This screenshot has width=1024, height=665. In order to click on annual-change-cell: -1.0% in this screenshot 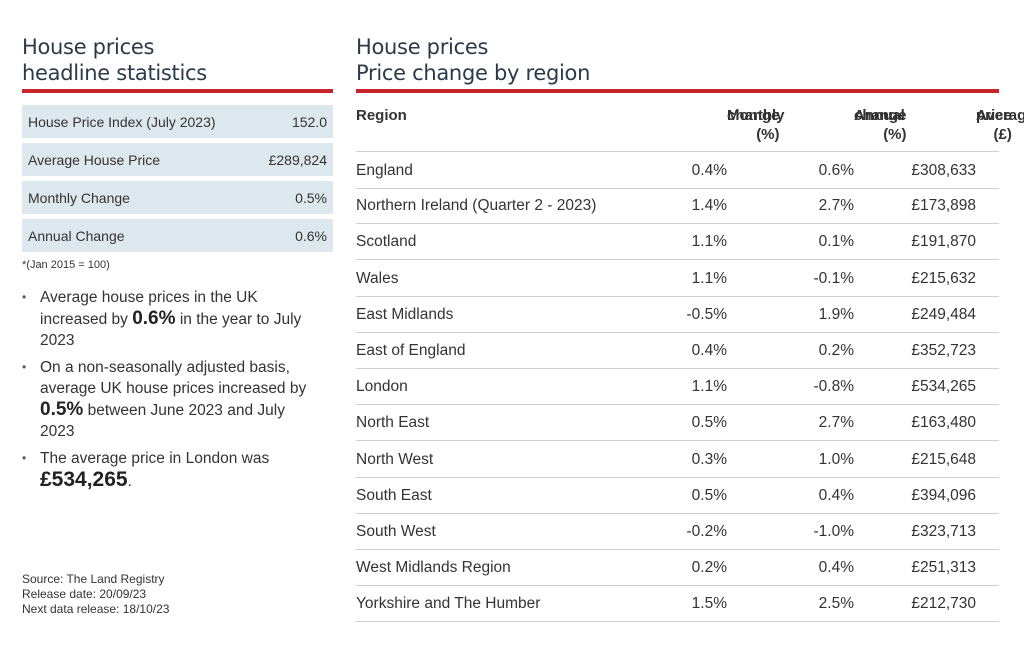, I will do `click(834, 531)`.